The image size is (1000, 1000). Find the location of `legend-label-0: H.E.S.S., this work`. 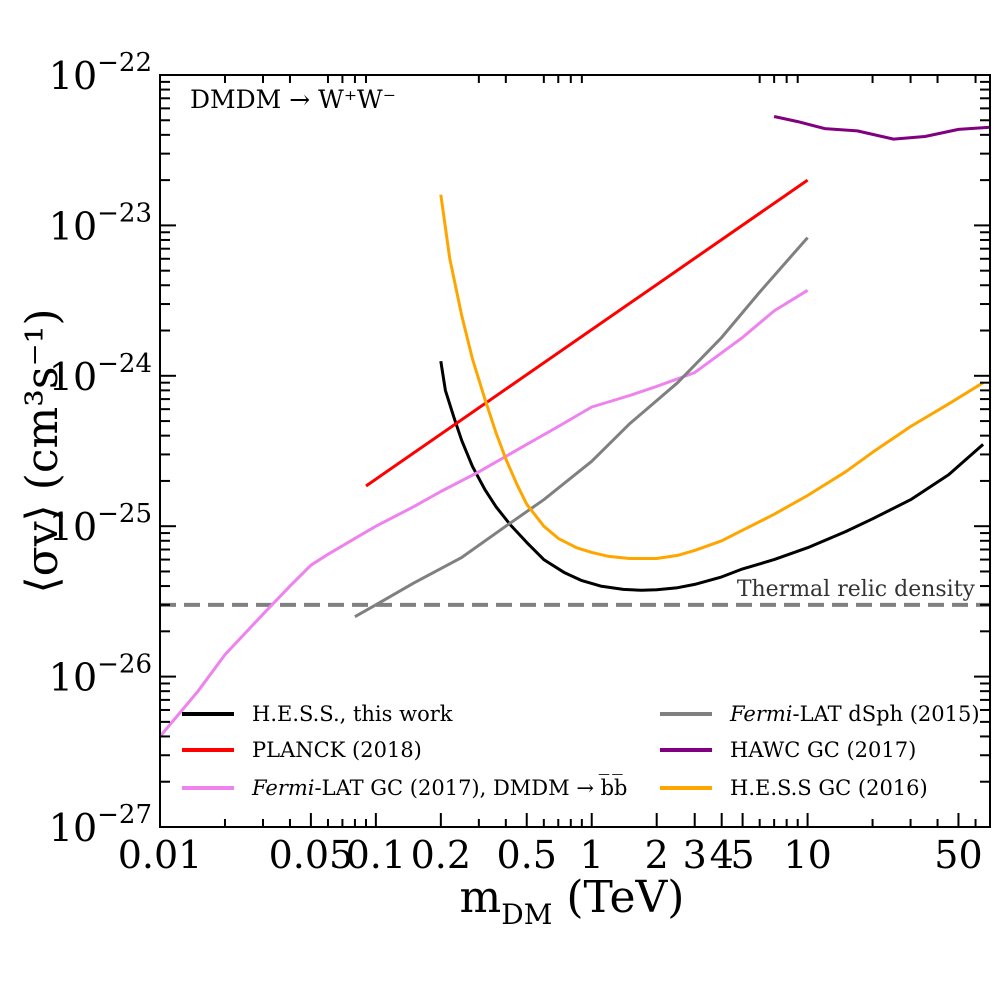

legend-label-0: H.E.S.S., this work is located at coordinates (352, 714).